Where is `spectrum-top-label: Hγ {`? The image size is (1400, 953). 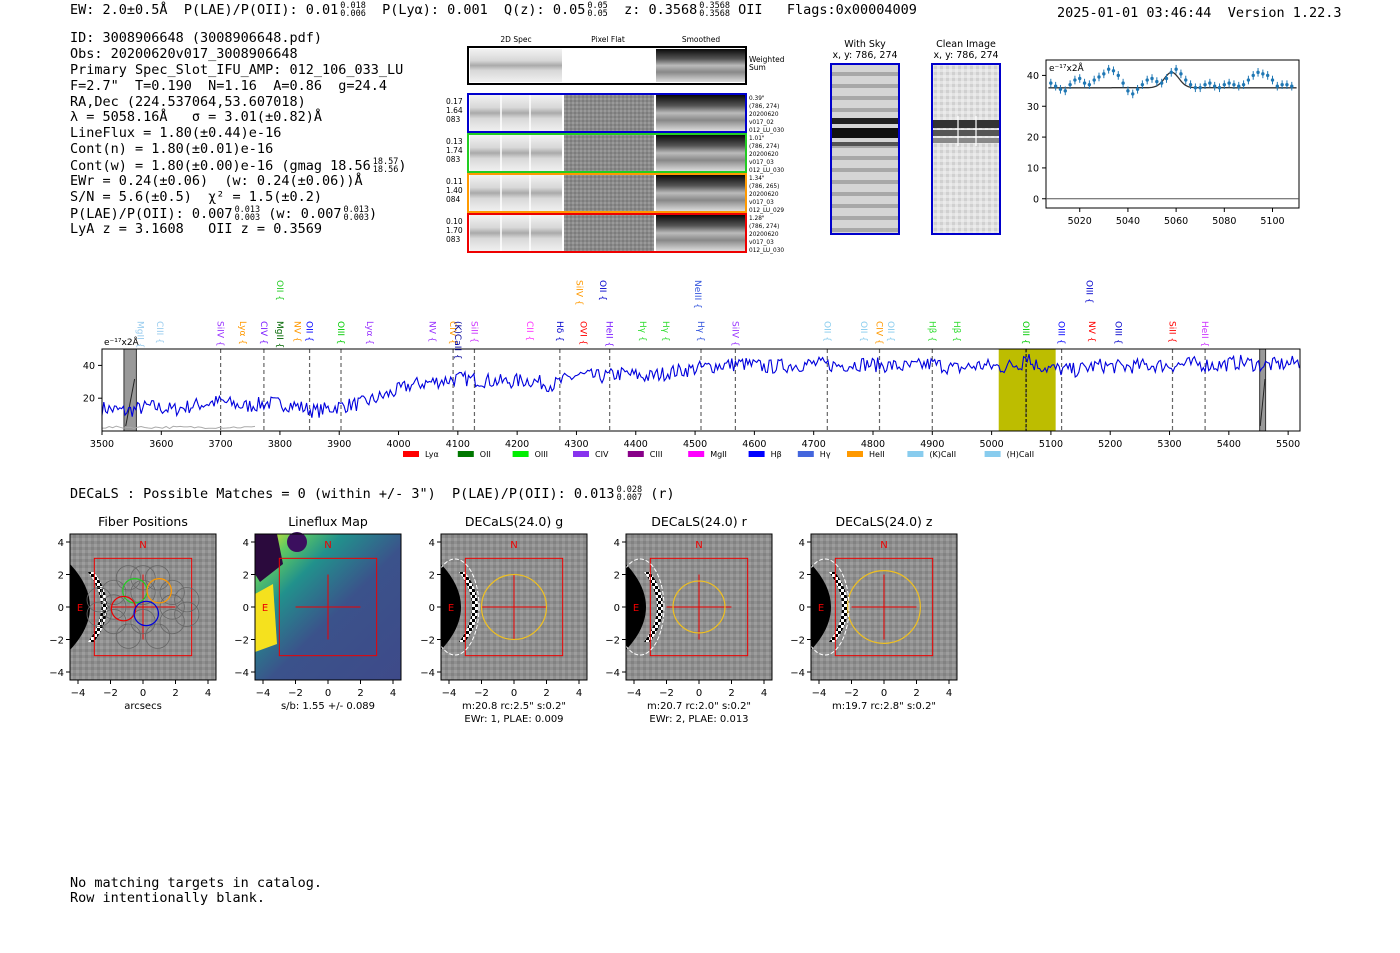
spectrum-top-label: Hγ { is located at coordinates (665, 331).